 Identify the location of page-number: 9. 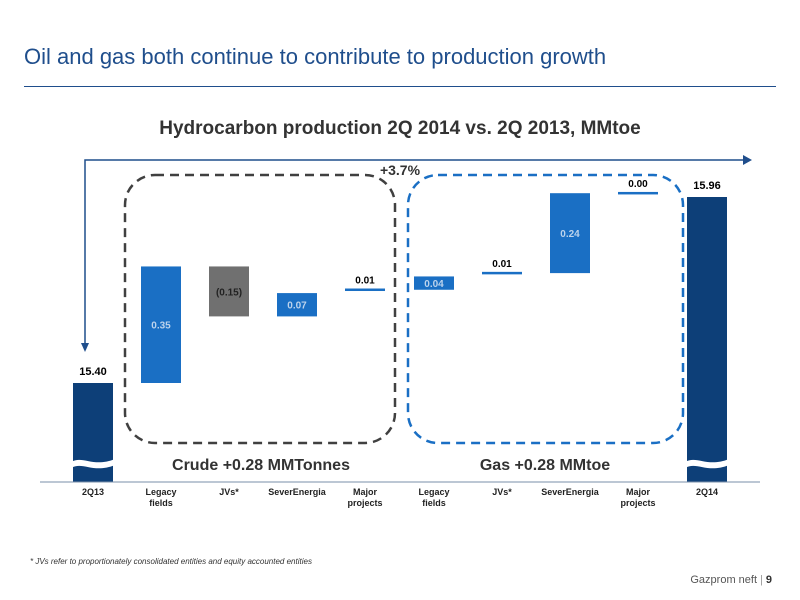
(768, 580).